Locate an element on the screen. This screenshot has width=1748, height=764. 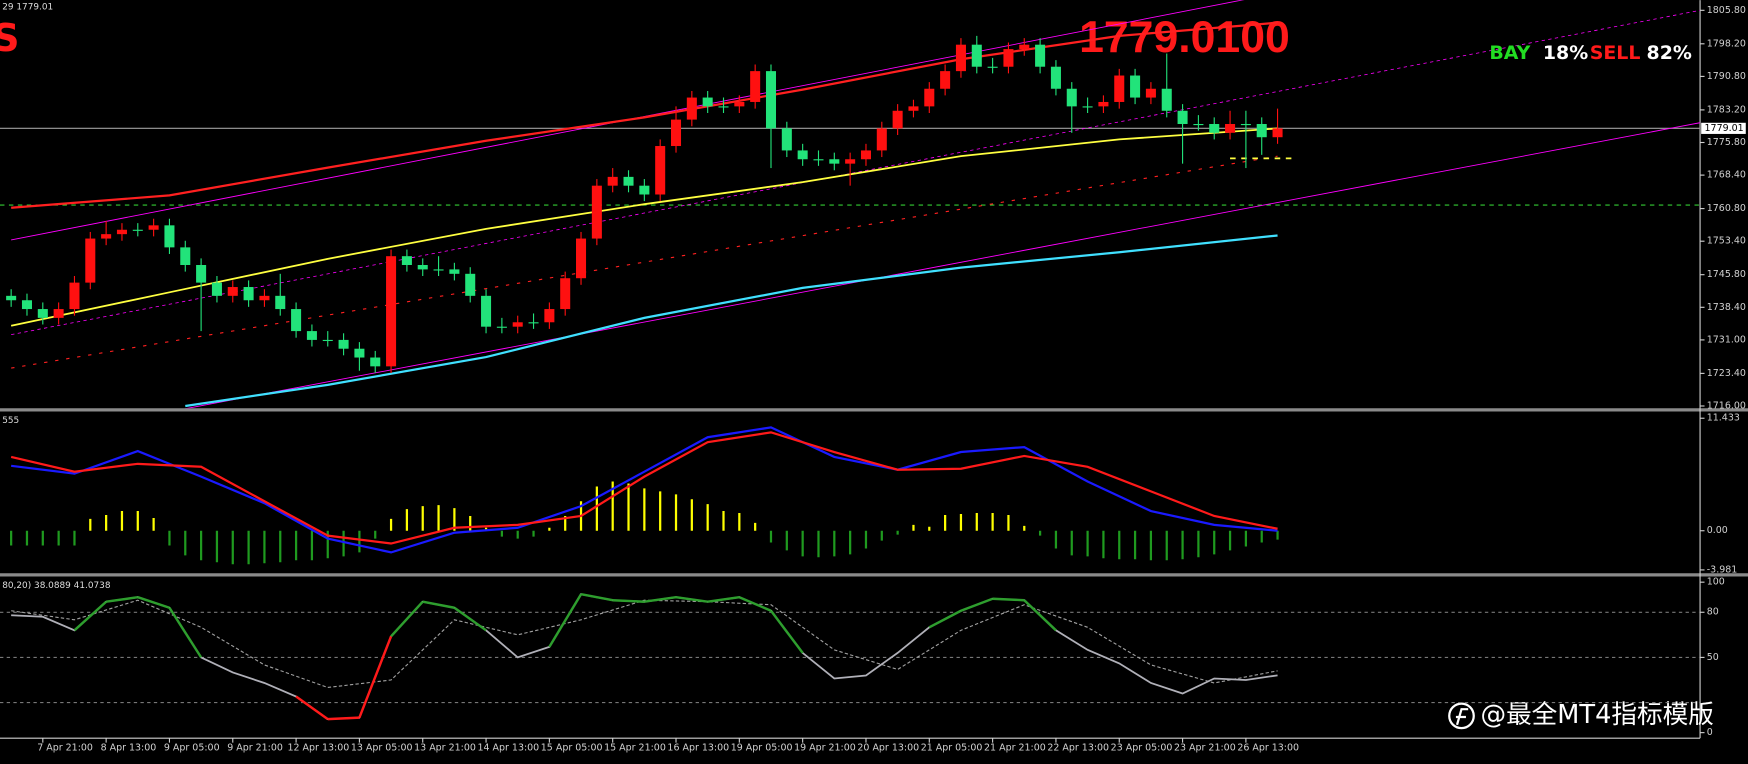
axis-area: 100 80 50 0 is located at coordinates (1712, 657).